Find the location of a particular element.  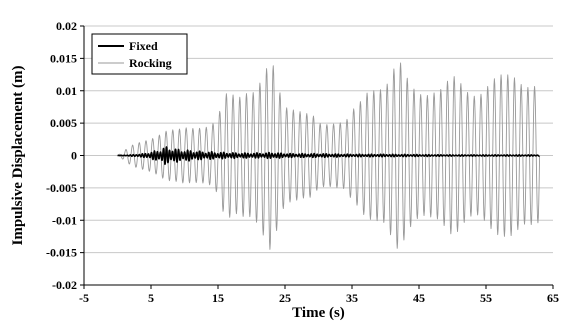

legend-box is located at coordinates (139, 54).